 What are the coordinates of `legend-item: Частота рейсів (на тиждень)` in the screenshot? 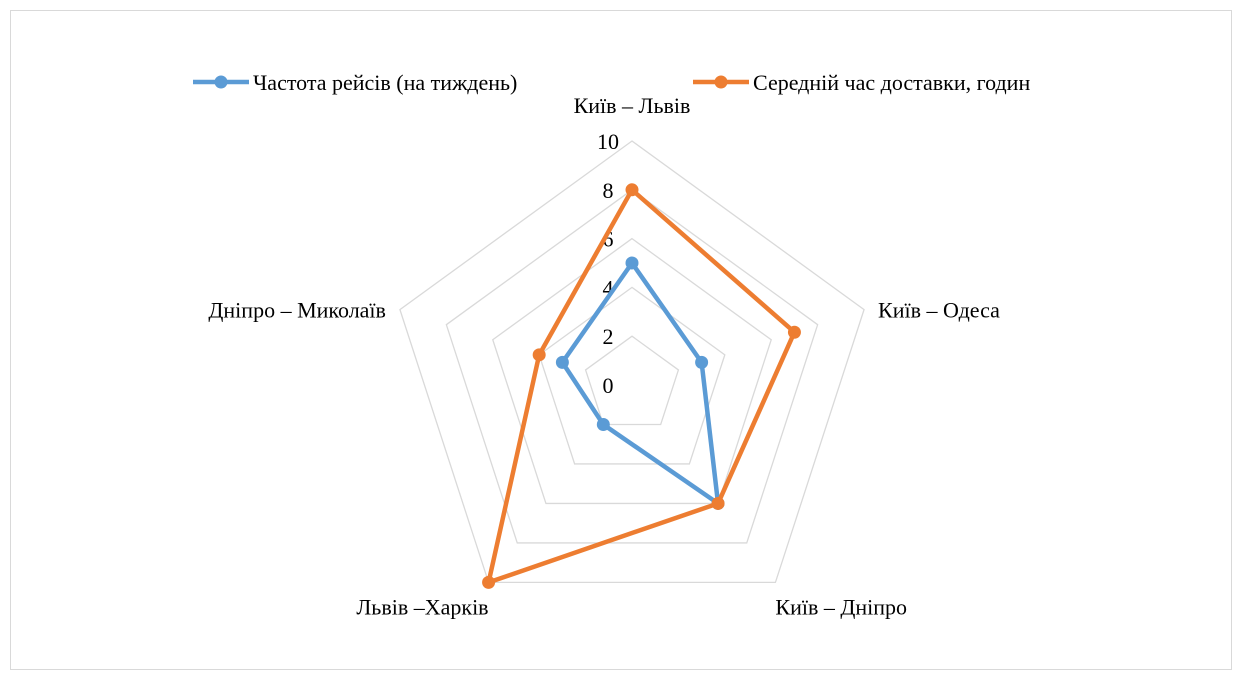 It's located at (355, 82).